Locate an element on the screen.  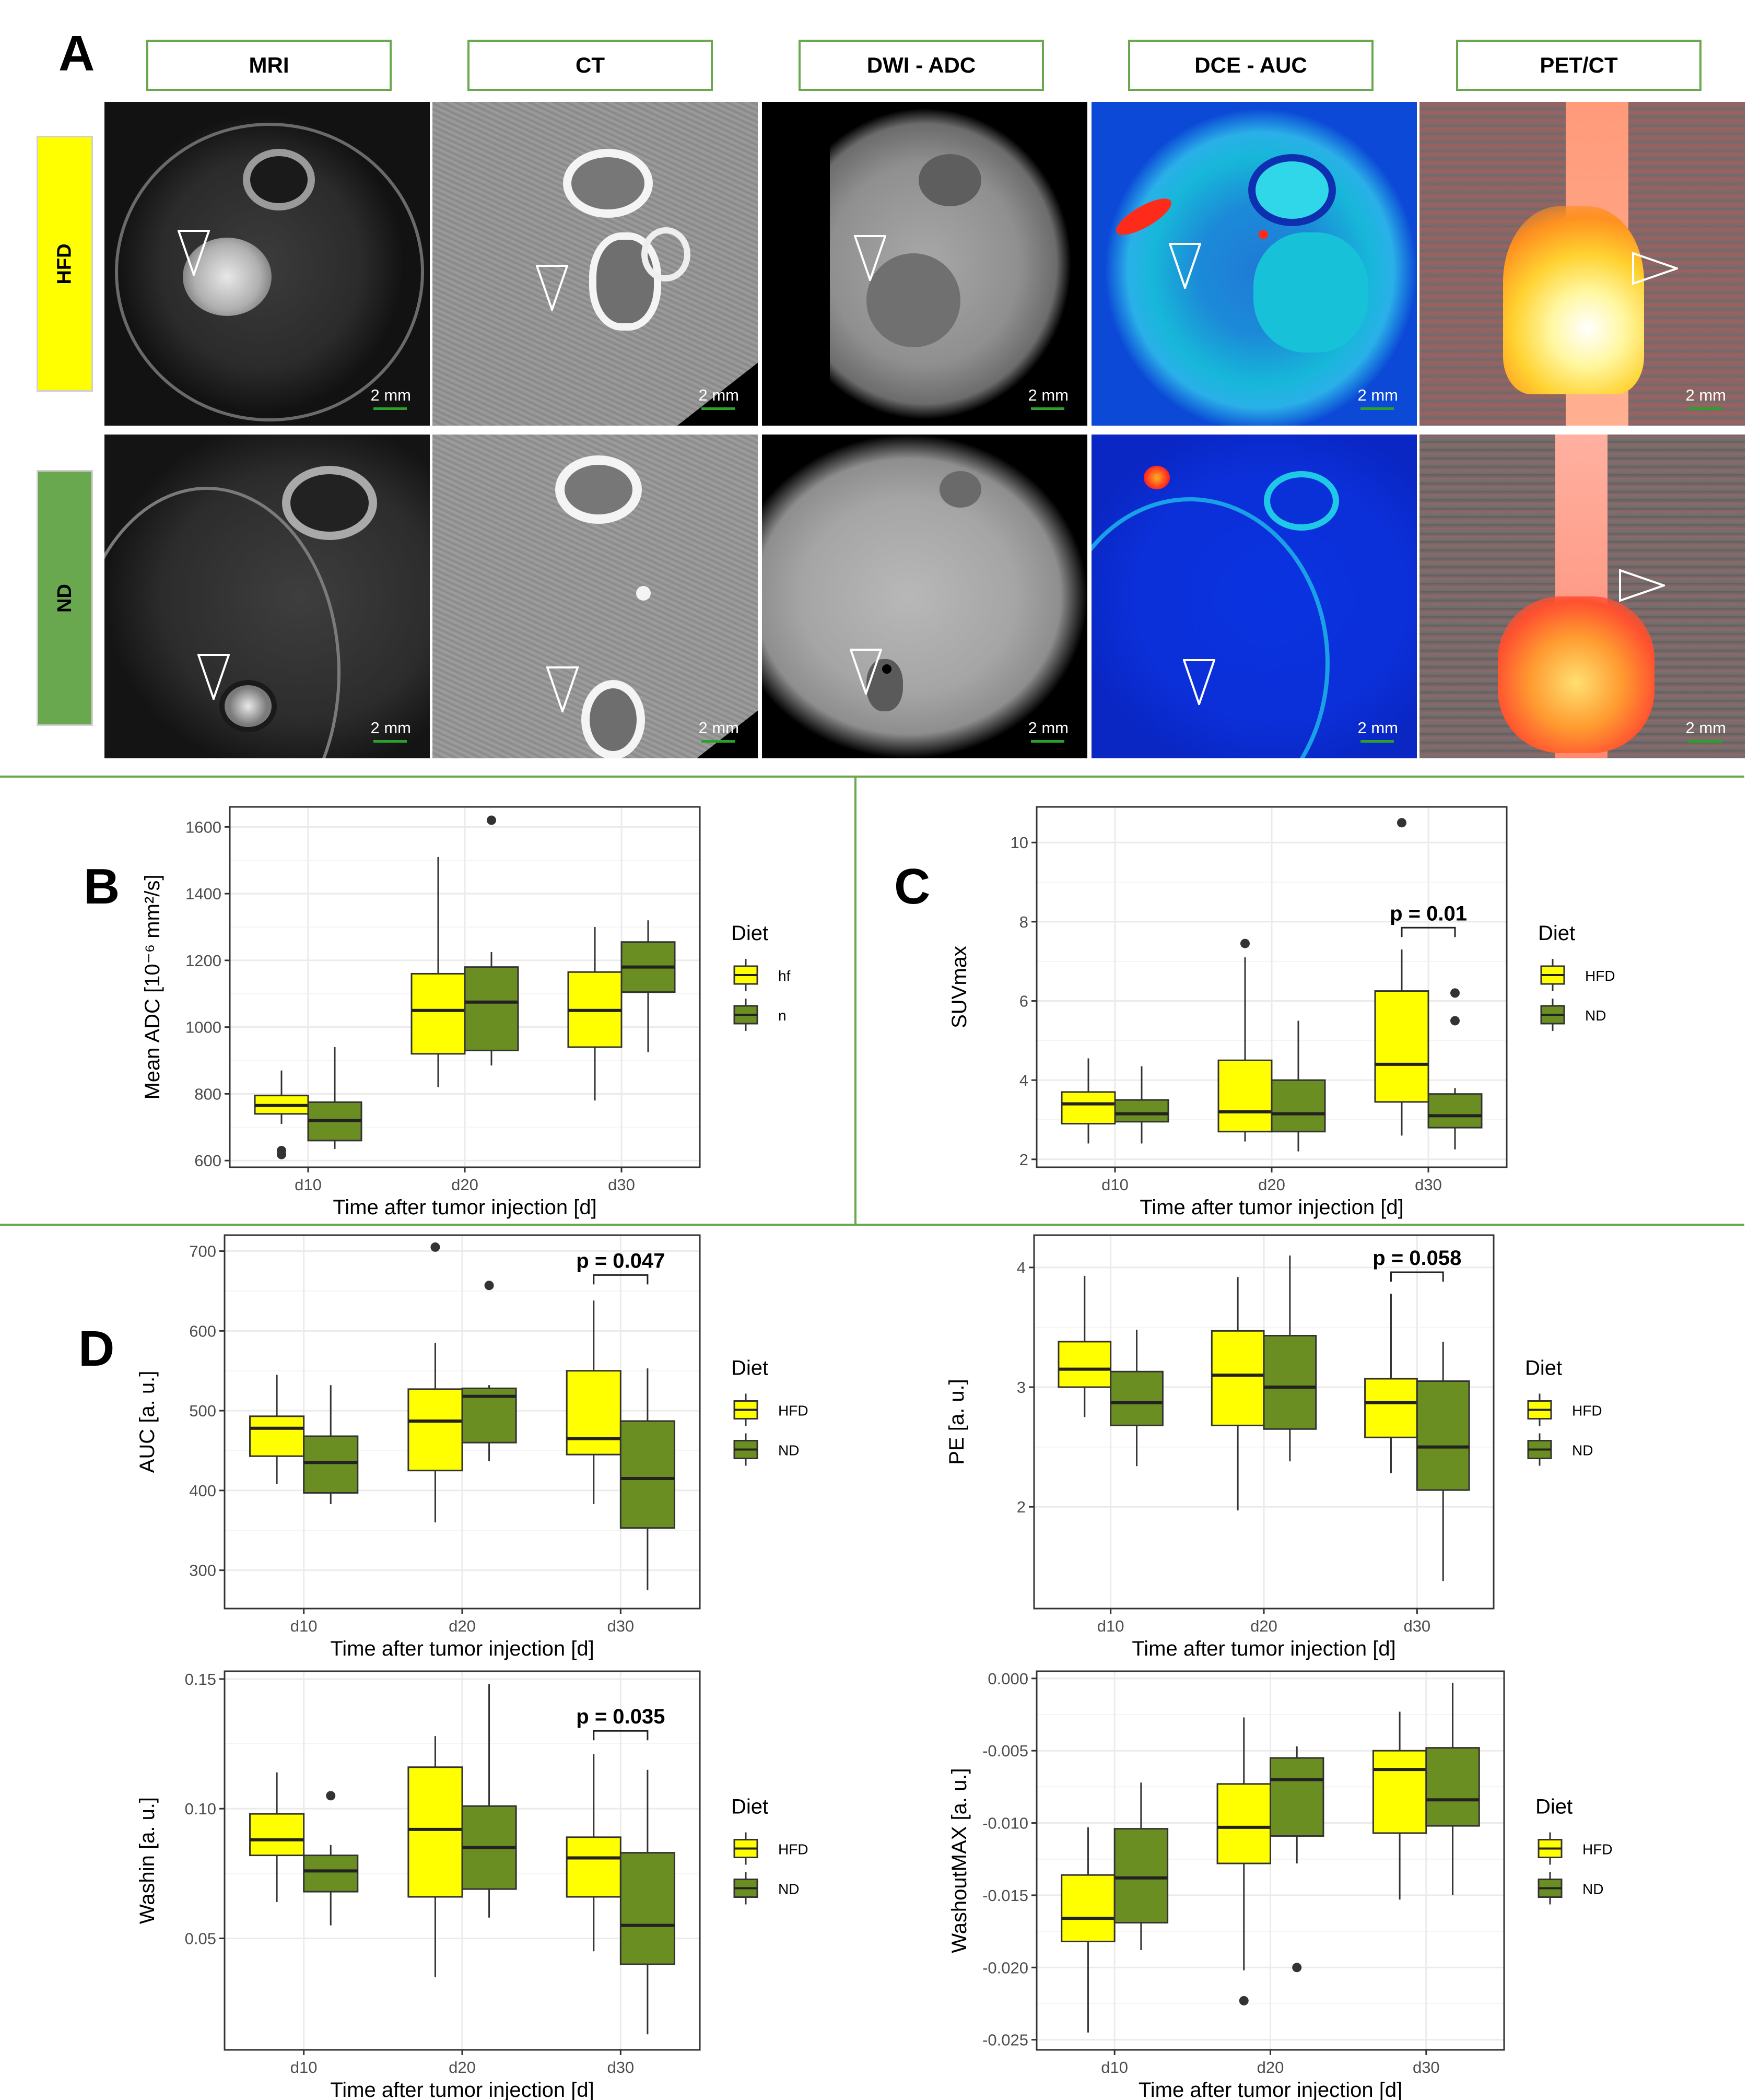
y-tick-label: 800 is located at coordinates (208, 1094).